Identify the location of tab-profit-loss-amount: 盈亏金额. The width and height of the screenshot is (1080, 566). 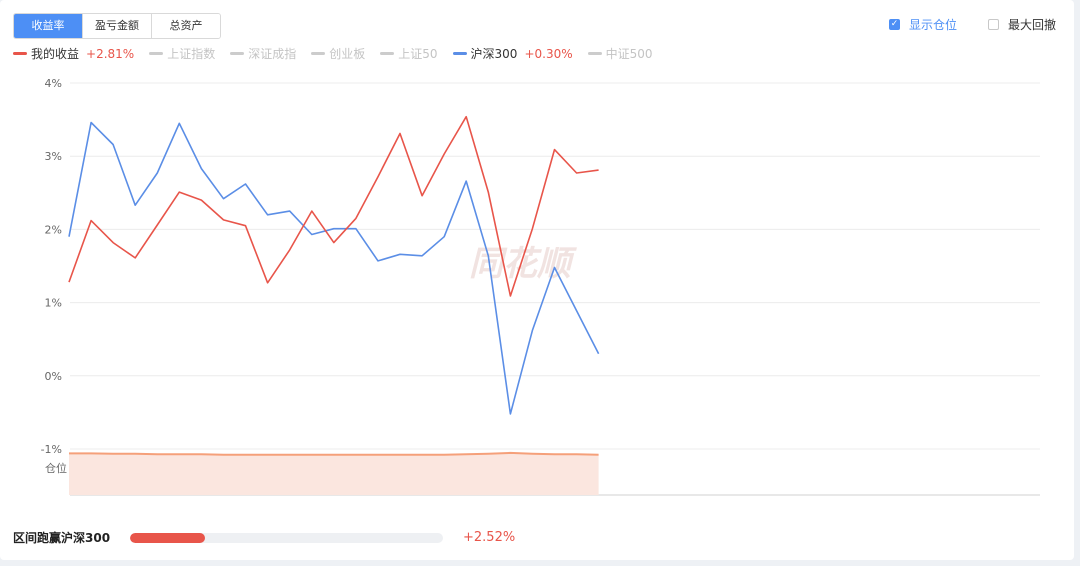
(117, 26).